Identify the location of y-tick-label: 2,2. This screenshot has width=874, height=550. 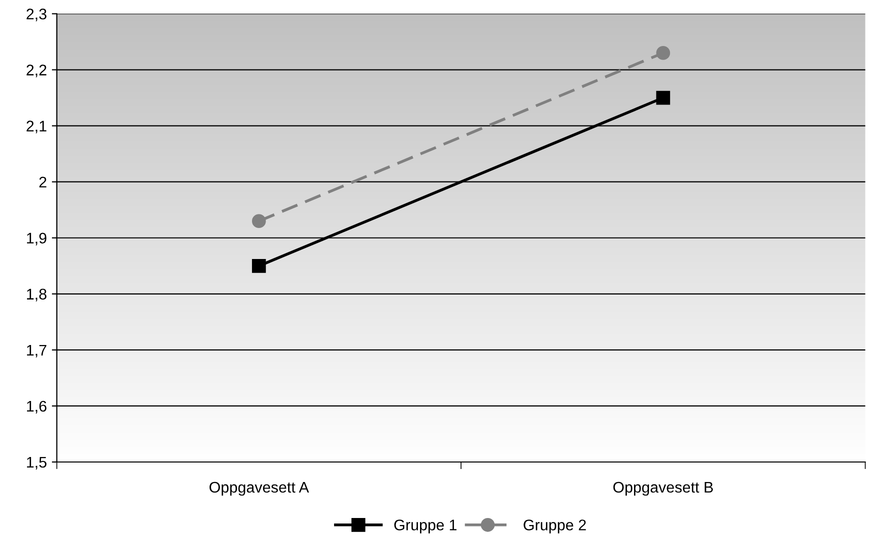
(36, 71).